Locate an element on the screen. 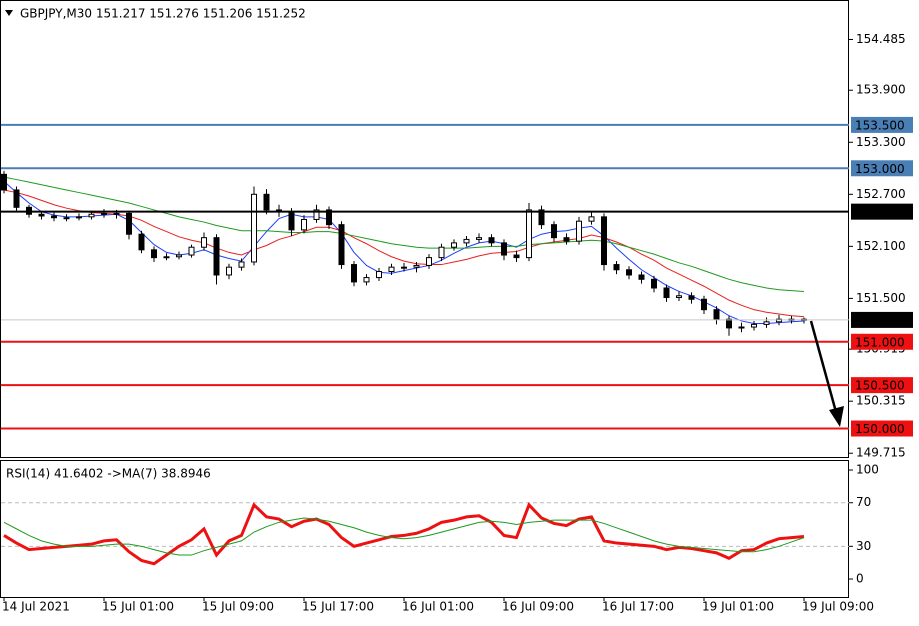 Image resolution: width=919 pixels, height=626 pixels. y-tick-label: 150.315 is located at coordinates (881, 401).